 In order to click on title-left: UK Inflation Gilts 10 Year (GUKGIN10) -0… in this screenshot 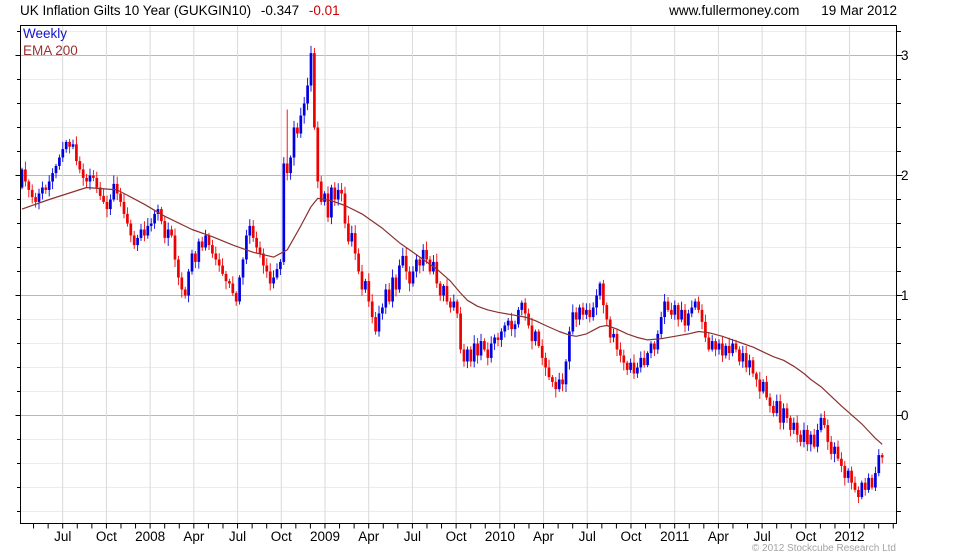, I will do `click(183, 10)`.